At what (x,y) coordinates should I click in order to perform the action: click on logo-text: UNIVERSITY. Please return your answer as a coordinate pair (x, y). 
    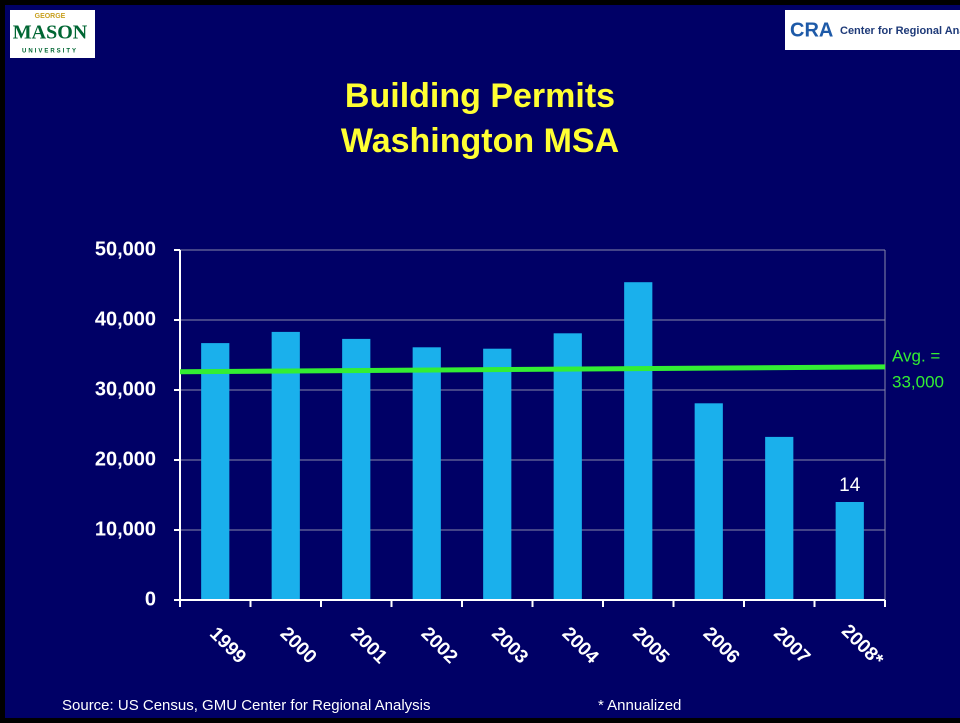
    Looking at the image, I should click on (50, 52).